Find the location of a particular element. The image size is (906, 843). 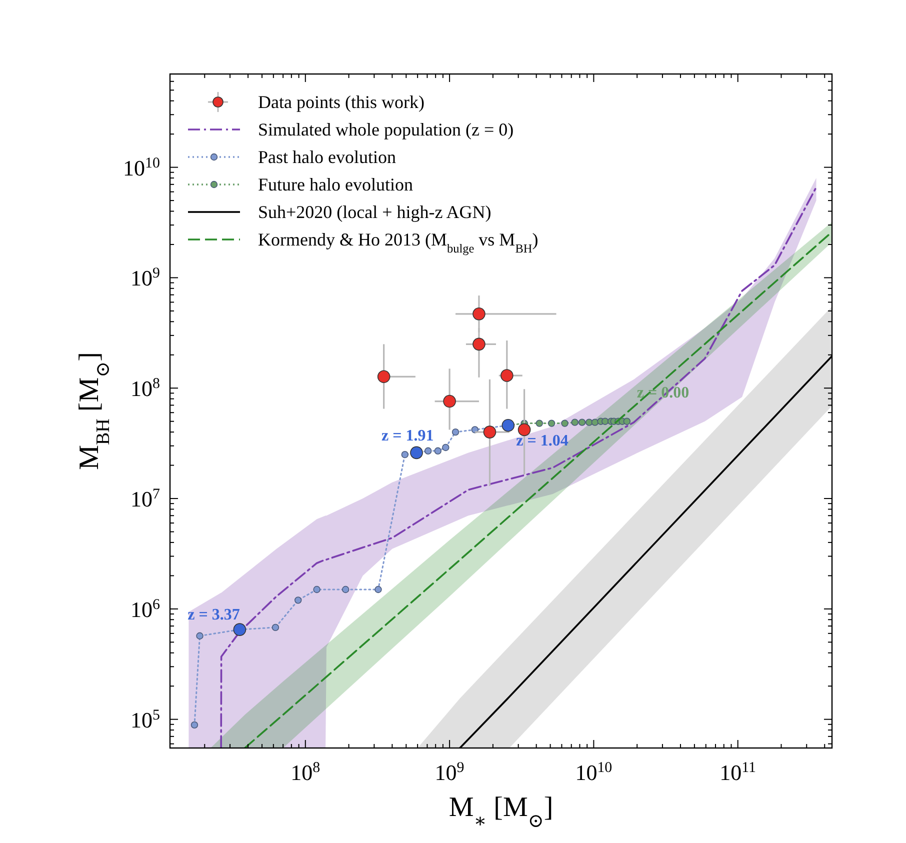

legend-label: Data points (this work) is located at coordinates (341, 102).